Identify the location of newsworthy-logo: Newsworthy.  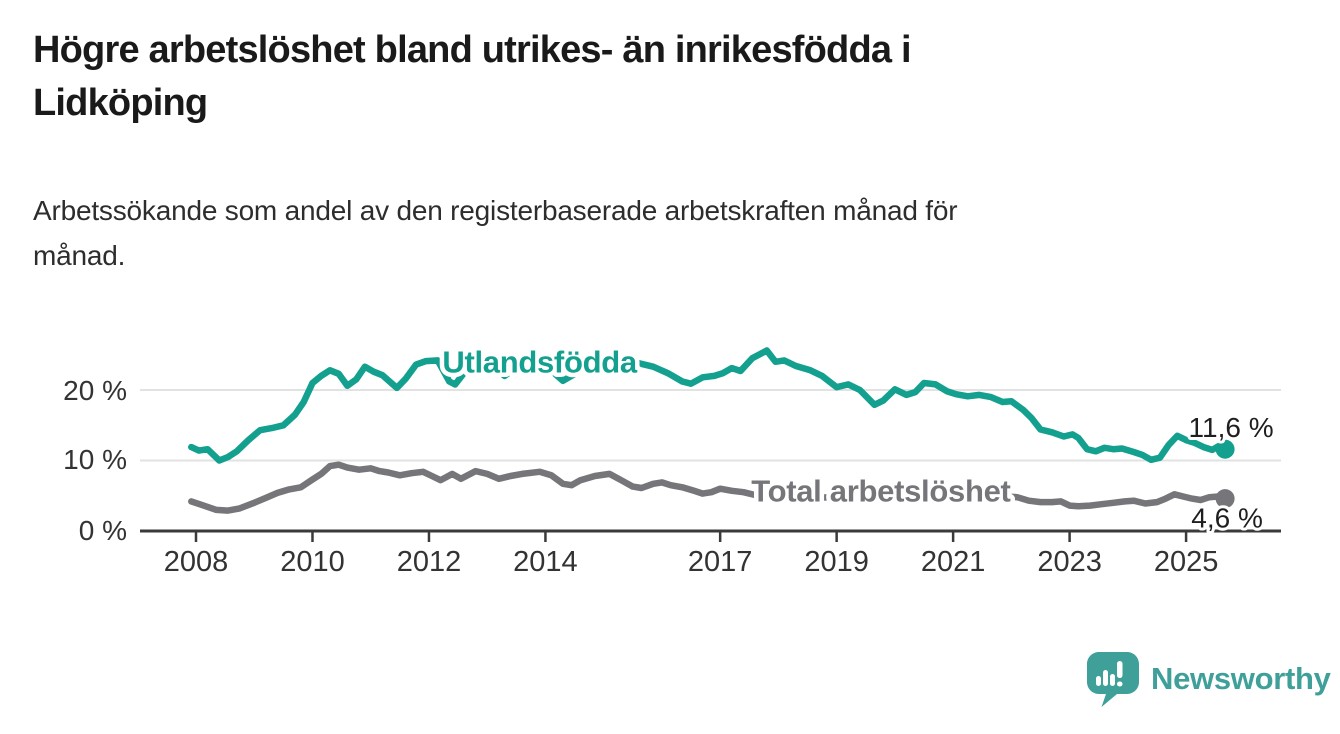
(1208, 679).